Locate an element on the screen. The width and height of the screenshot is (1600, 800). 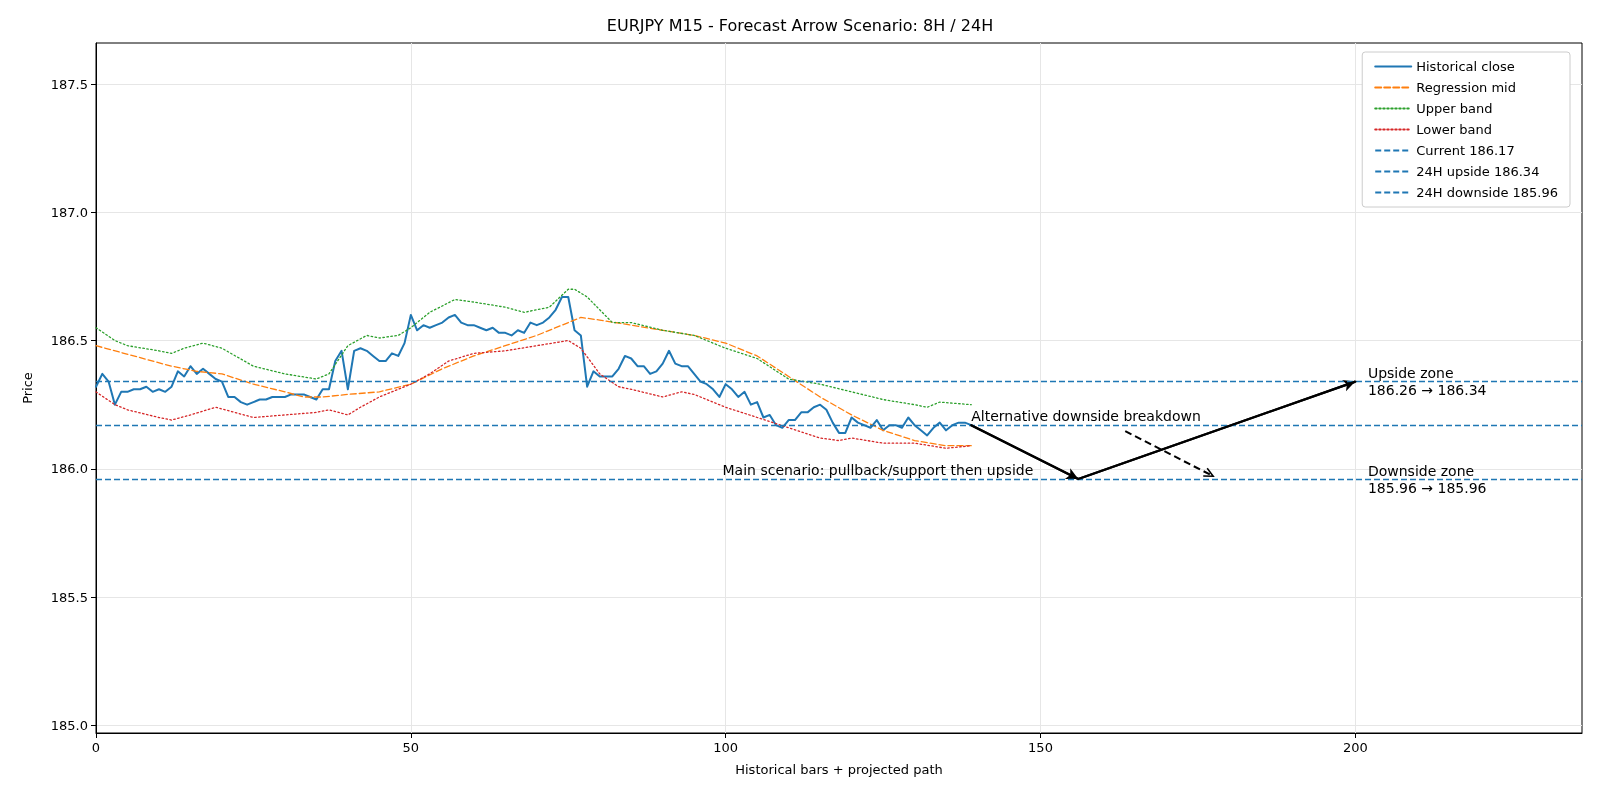
x-axis-title: Historical bars + projected path is located at coordinates (839, 769).